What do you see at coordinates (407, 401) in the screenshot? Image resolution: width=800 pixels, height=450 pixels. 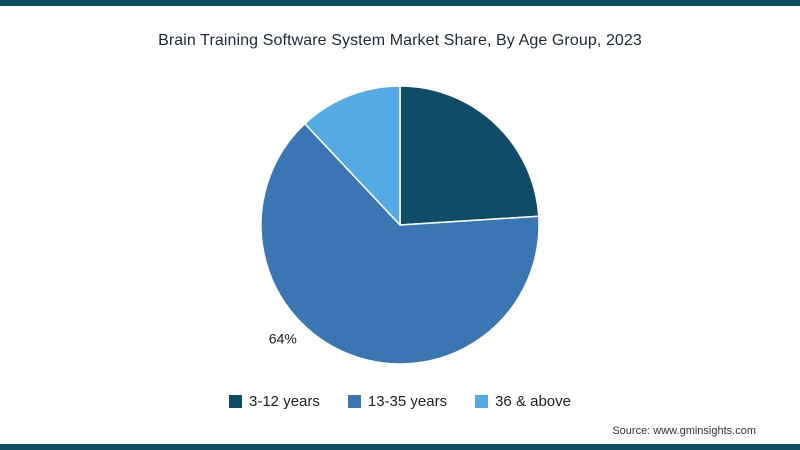 I see `legend-label: 13-35 years` at bounding box center [407, 401].